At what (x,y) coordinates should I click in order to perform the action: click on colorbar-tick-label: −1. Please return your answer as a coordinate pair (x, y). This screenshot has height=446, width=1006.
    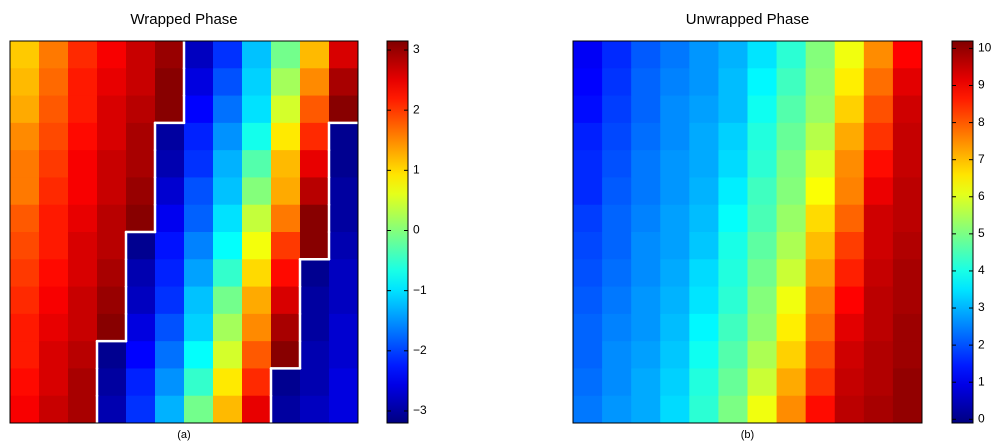
    Looking at the image, I should click on (420, 290).